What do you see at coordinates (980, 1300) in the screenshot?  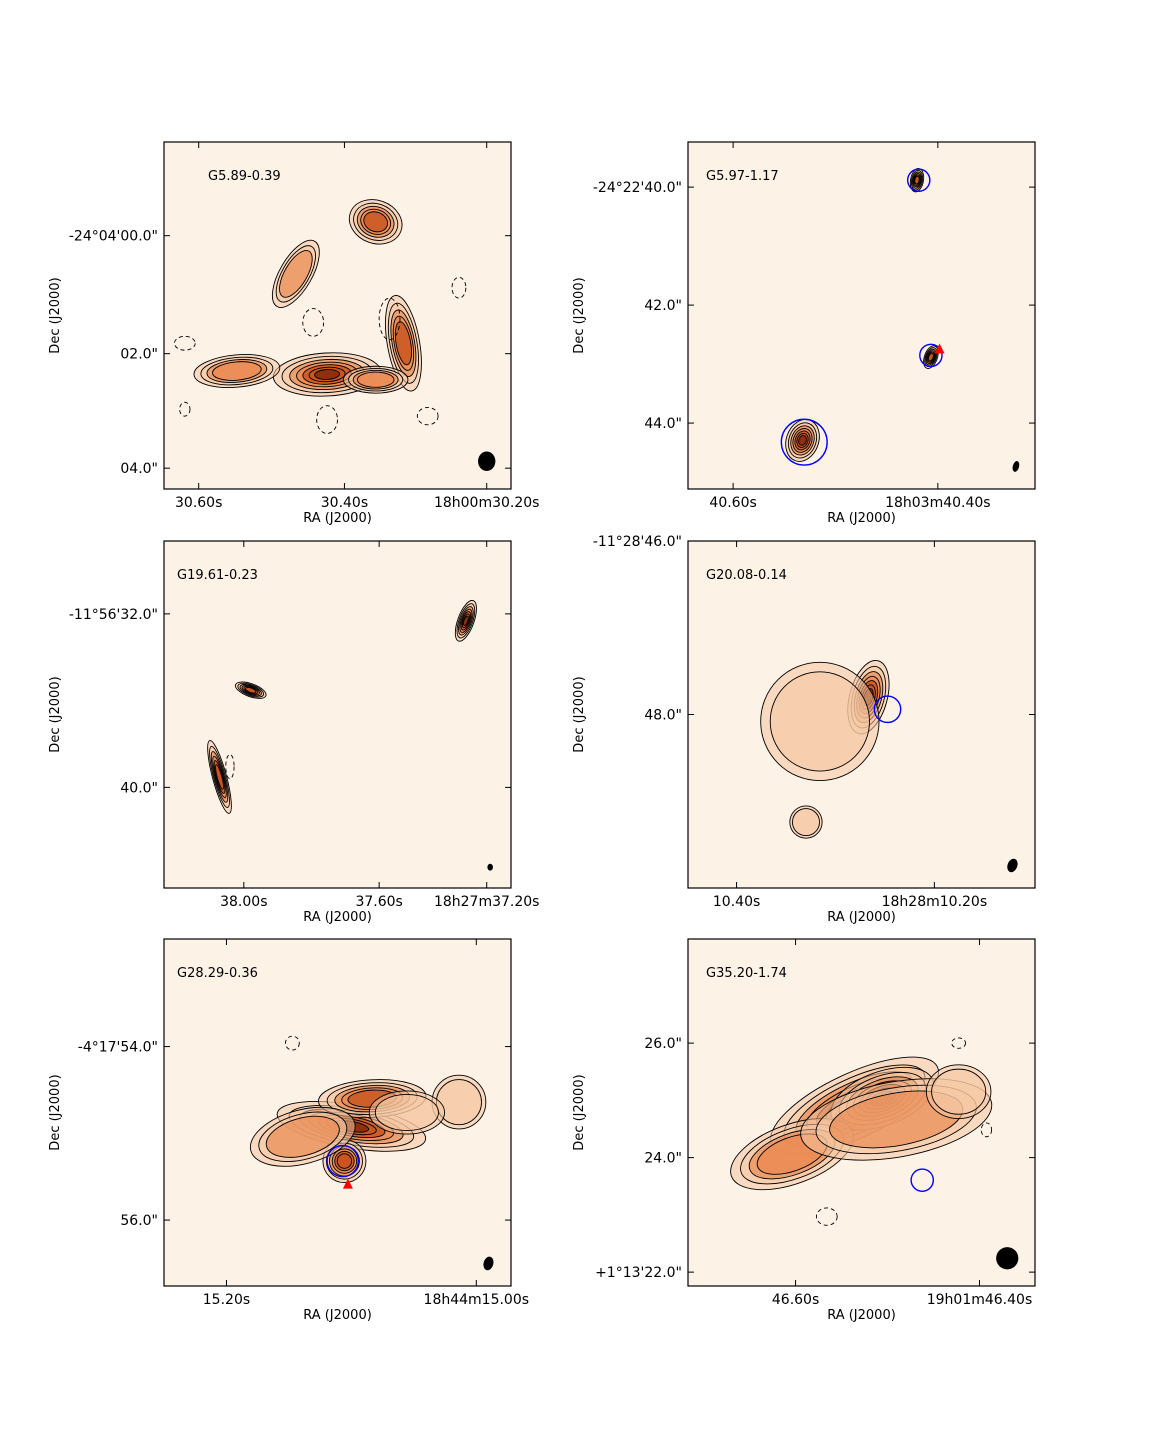 I see `x-tick-label: 19h01m46.40s` at bounding box center [980, 1300].